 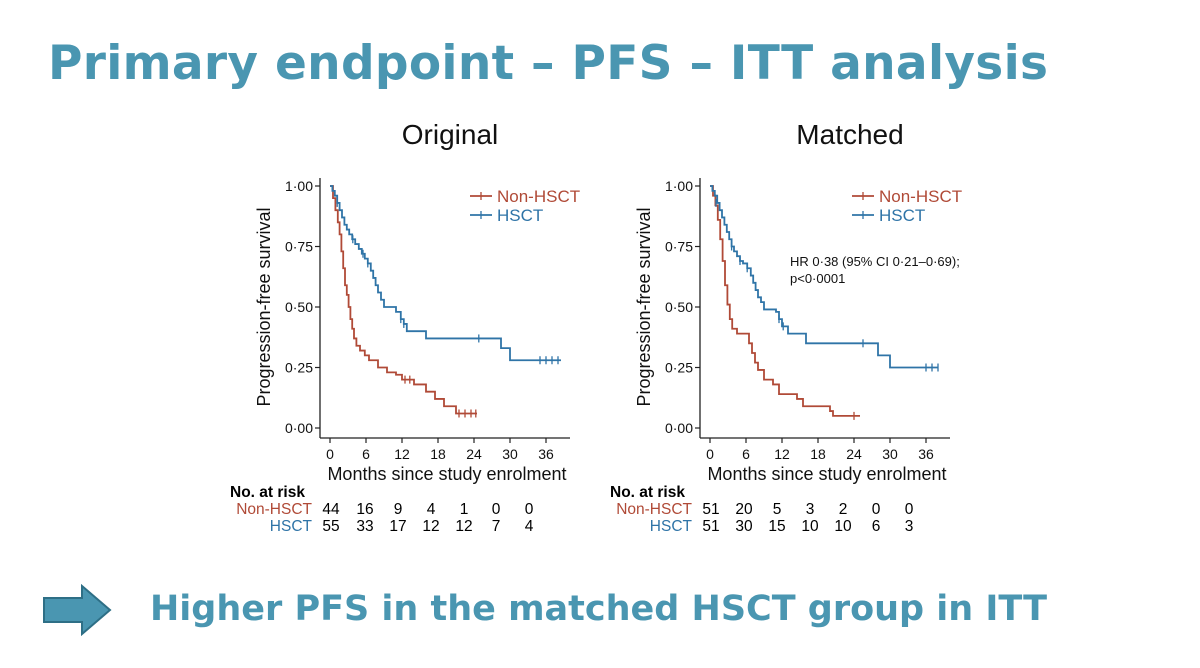 What do you see at coordinates (331, 509) in the screenshot?
I see `risk-cell: 44` at bounding box center [331, 509].